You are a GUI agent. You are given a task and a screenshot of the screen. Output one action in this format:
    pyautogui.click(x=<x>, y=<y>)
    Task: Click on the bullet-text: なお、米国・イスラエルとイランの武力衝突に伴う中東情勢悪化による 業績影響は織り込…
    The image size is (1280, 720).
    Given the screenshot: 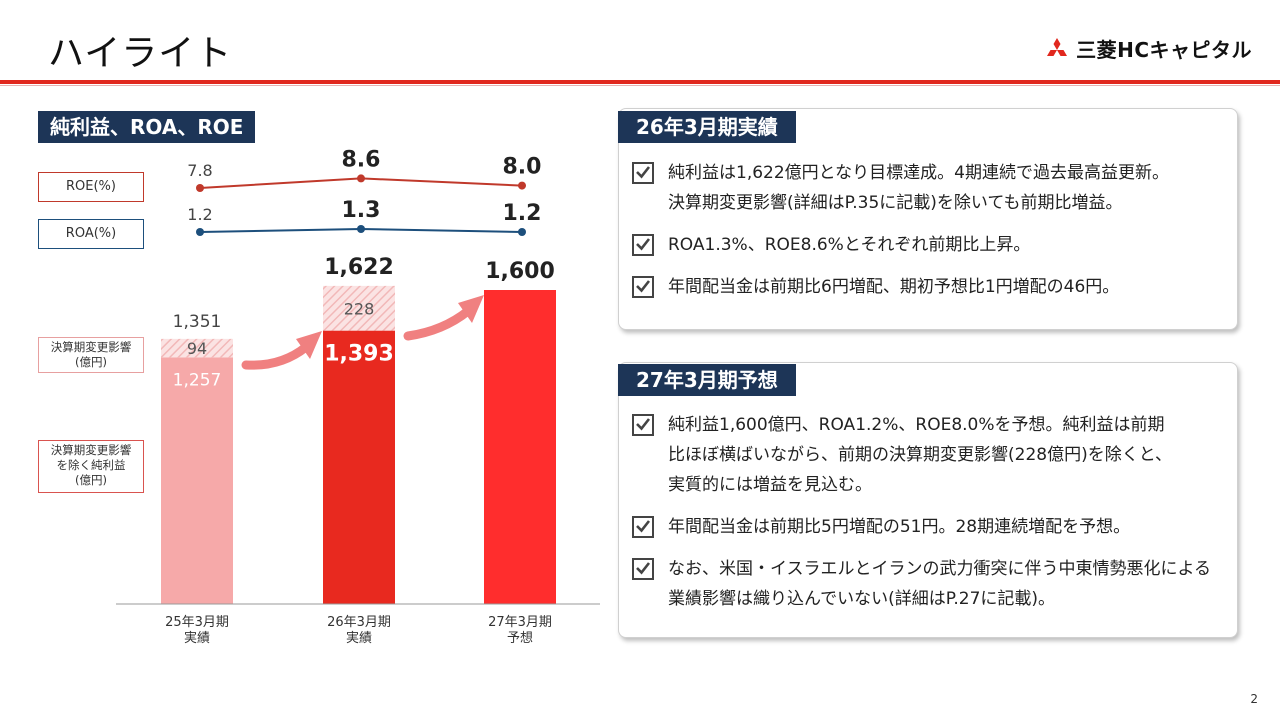 What is the action you would take?
    pyautogui.click(x=939, y=584)
    